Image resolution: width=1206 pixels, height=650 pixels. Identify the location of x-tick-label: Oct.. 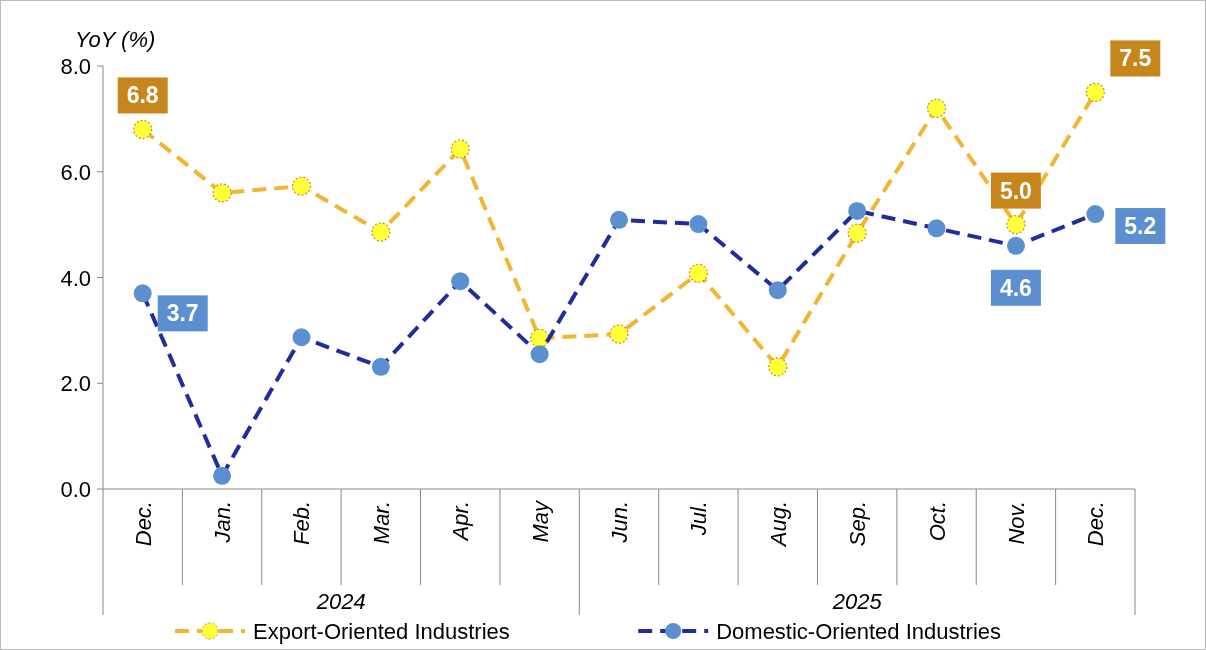
(937, 521).